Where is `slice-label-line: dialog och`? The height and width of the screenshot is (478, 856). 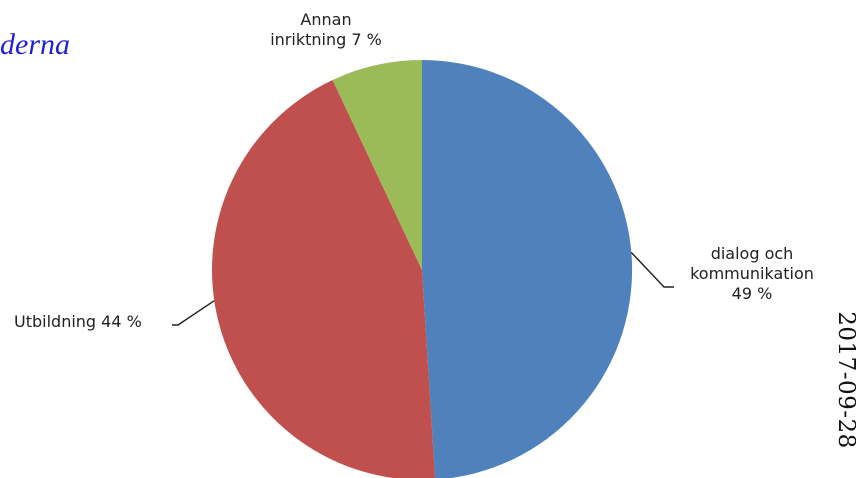 slice-label-line: dialog och is located at coordinates (752, 253).